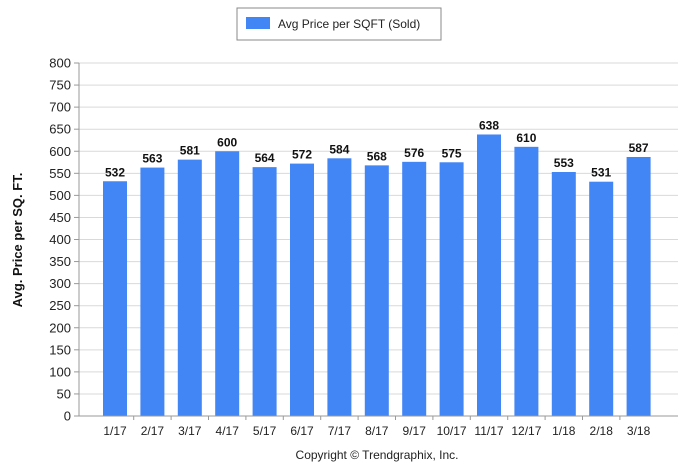 This screenshot has height=473, width=699. Describe the element at coordinates (60, 107) in the screenshot. I see `y-tick-label: 700` at that location.